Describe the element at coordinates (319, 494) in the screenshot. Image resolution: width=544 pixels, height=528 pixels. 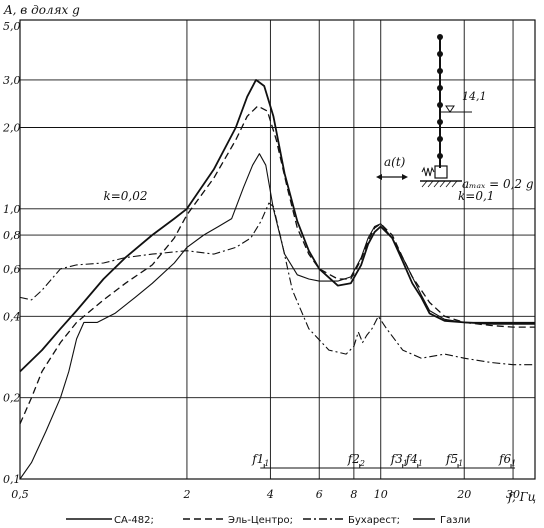
I see `x-tick-label: 6` at that location.